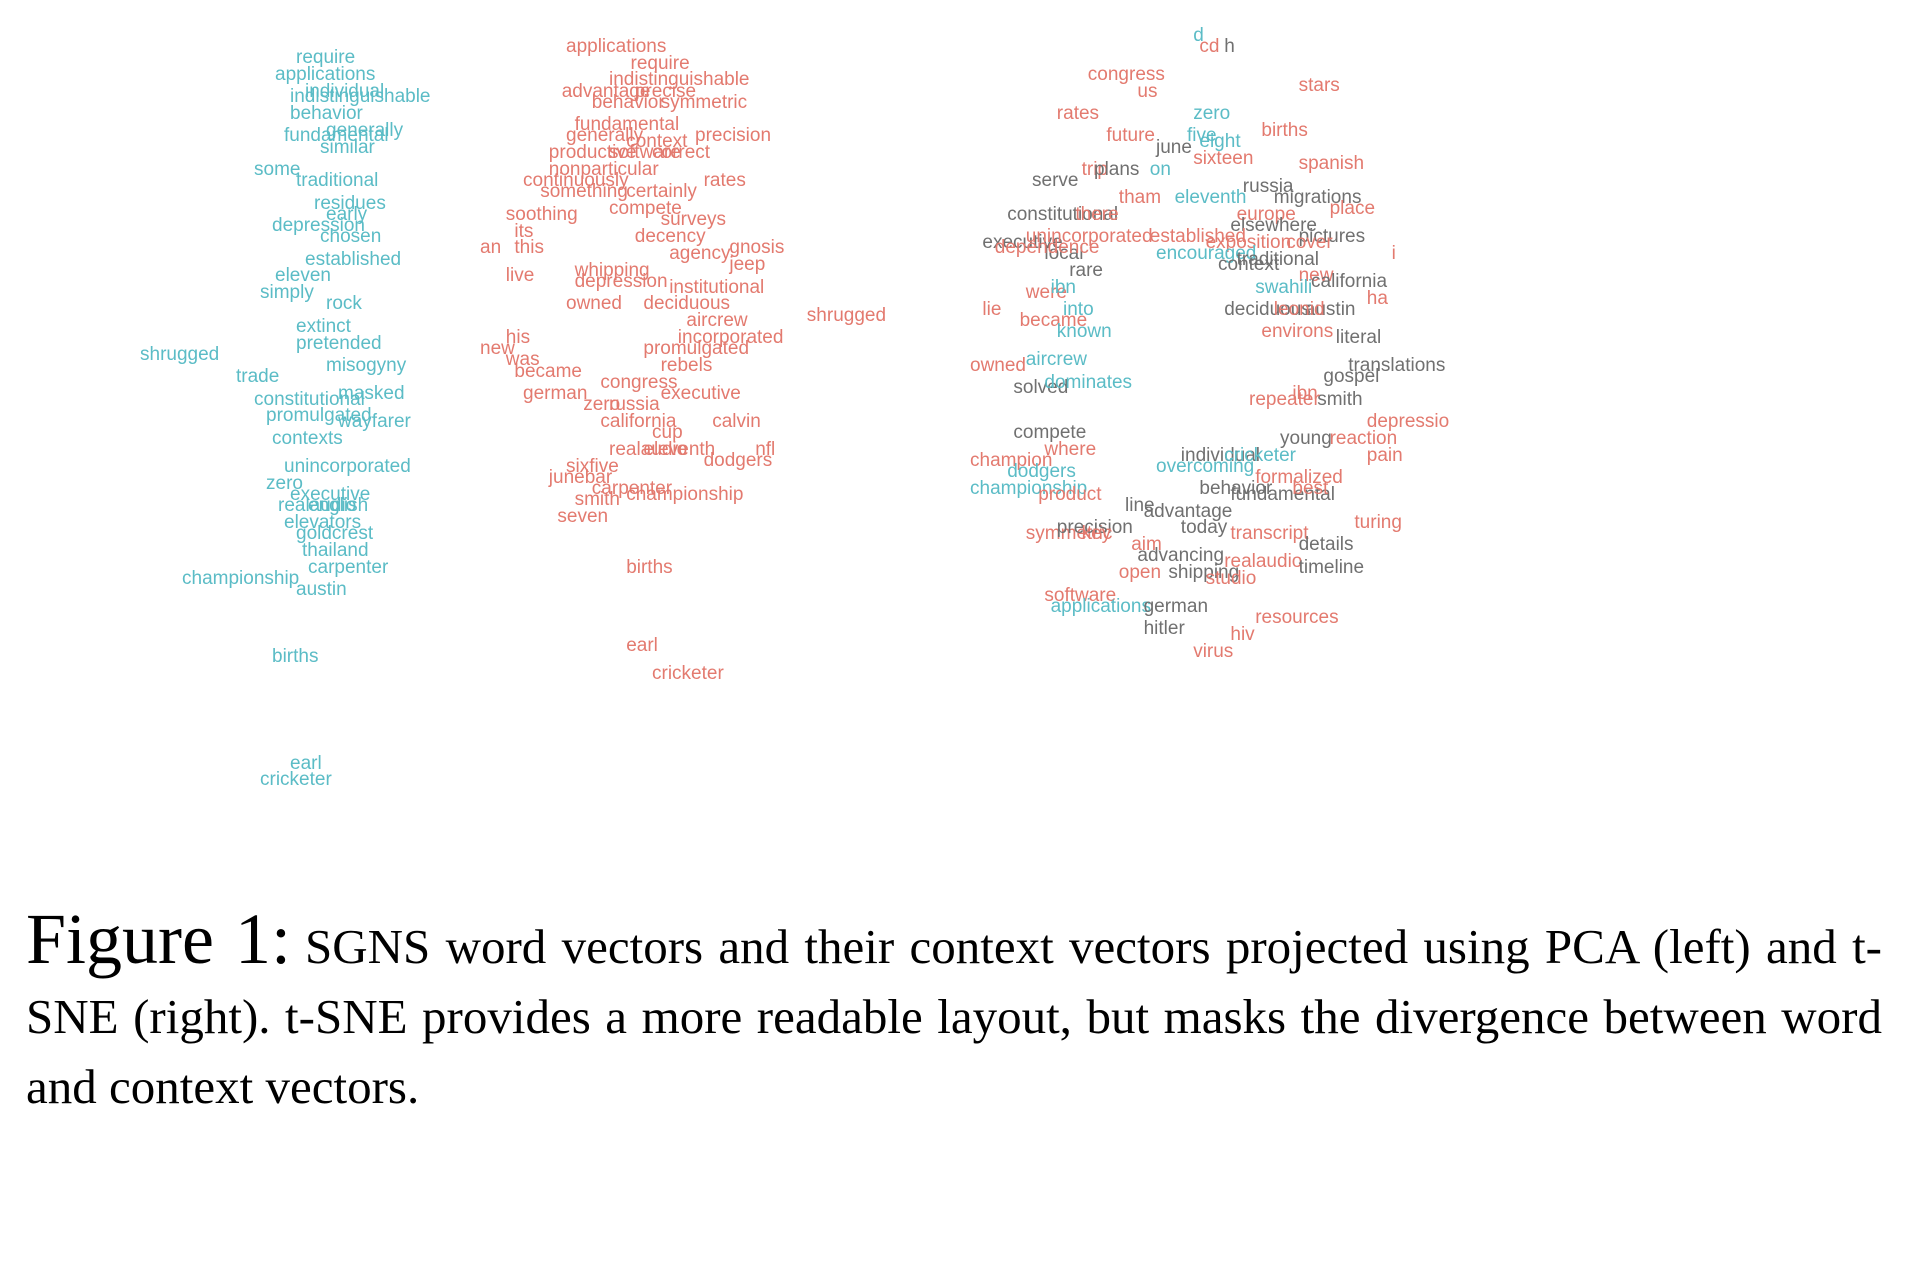  Describe the element at coordinates (621, 281) in the screenshot. I see `point-label-depression: depression` at that location.